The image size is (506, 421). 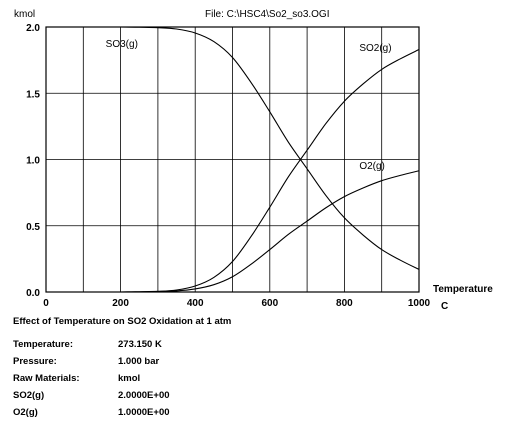 I want to click on series-label-so2-g: SO2(g), so click(x=375, y=48).